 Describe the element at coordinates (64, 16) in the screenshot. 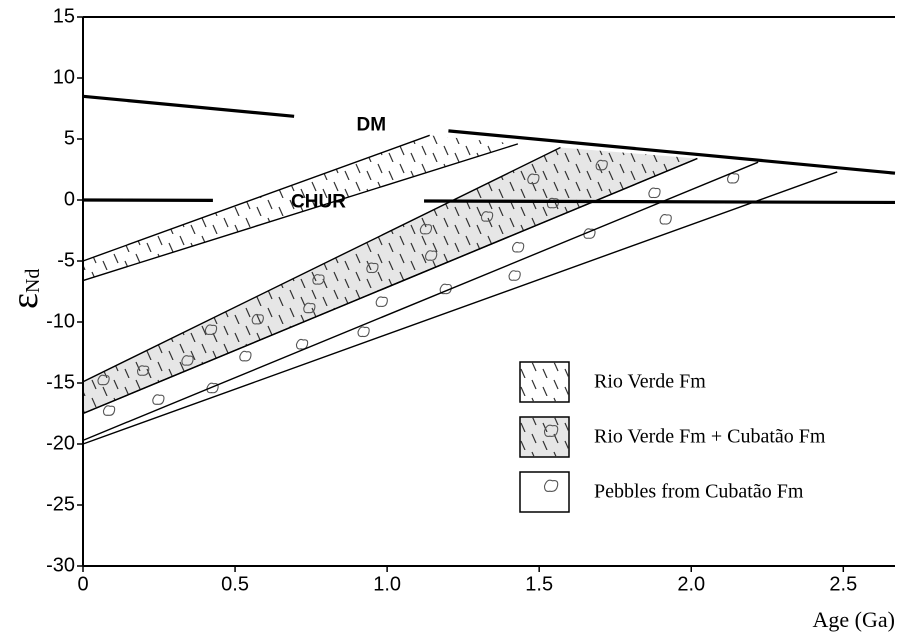

I see `y-tick-label: 15` at that location.